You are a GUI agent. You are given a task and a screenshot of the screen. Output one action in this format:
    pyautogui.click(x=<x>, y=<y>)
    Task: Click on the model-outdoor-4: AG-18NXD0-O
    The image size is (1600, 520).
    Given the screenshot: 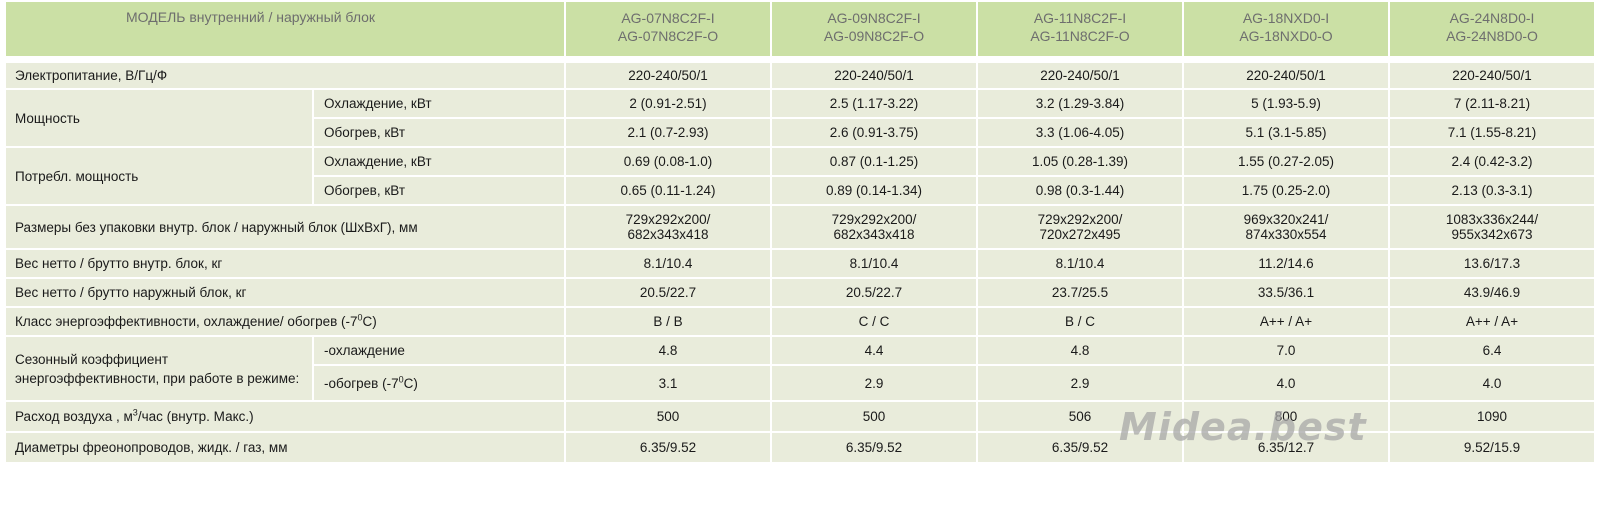 What is the action you would take?
    pyautogui.click(x=1286, y=36)
    